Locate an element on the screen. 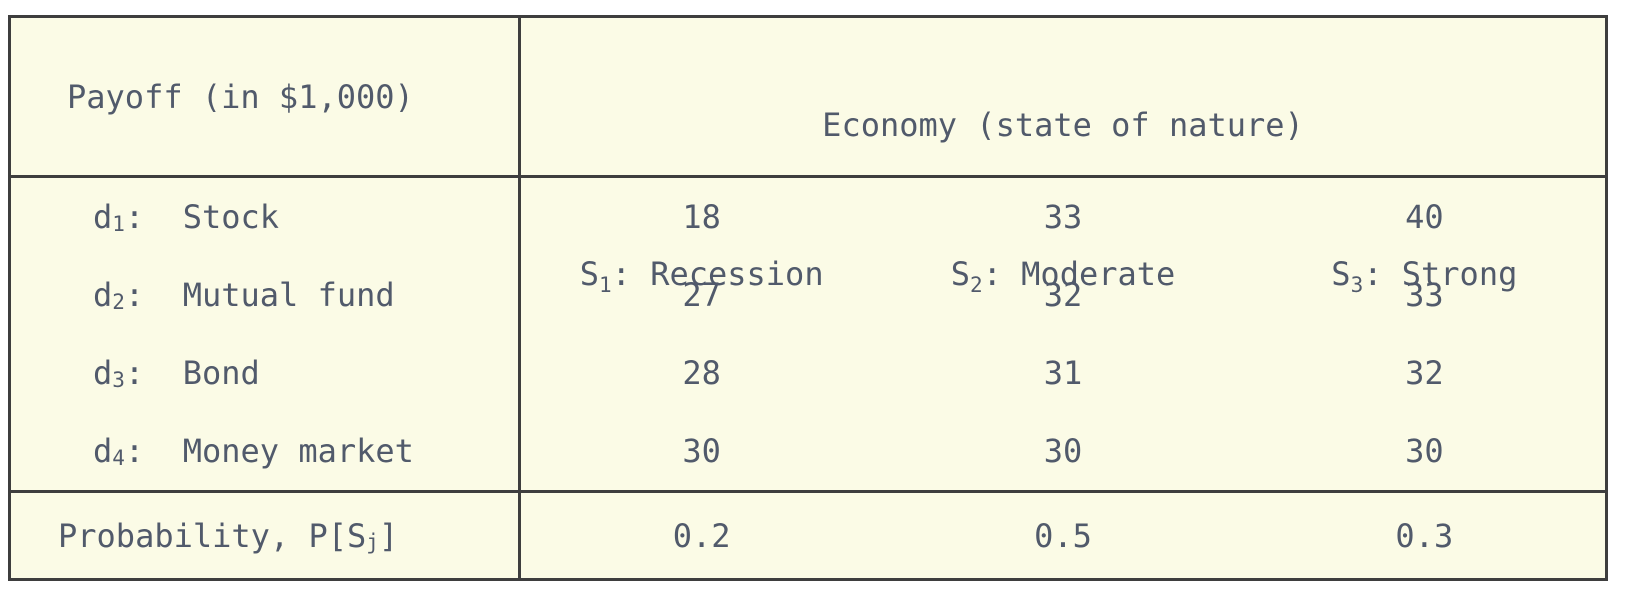  d1-text: : Stock is located at coordinates (202, 217).